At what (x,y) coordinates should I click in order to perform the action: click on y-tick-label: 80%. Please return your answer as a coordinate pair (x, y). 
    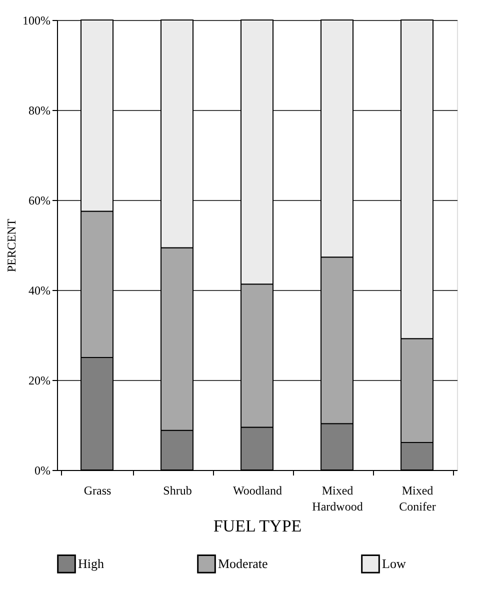
    Looking at the image, I should click on (39, 111).